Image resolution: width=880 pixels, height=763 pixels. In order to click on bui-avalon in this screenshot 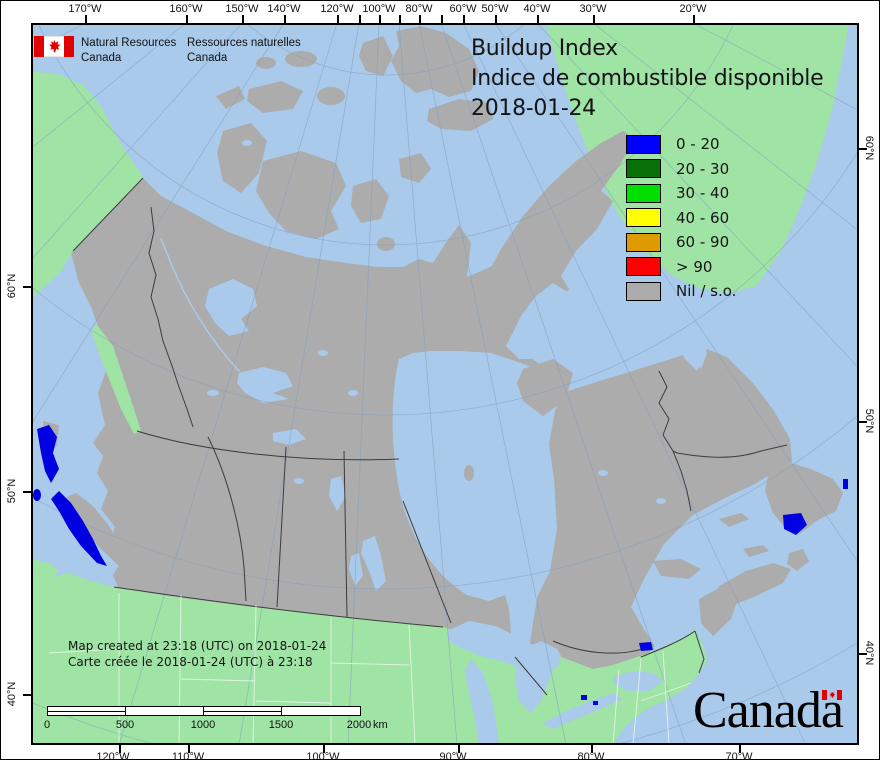, I will do `click(845, 484)`.